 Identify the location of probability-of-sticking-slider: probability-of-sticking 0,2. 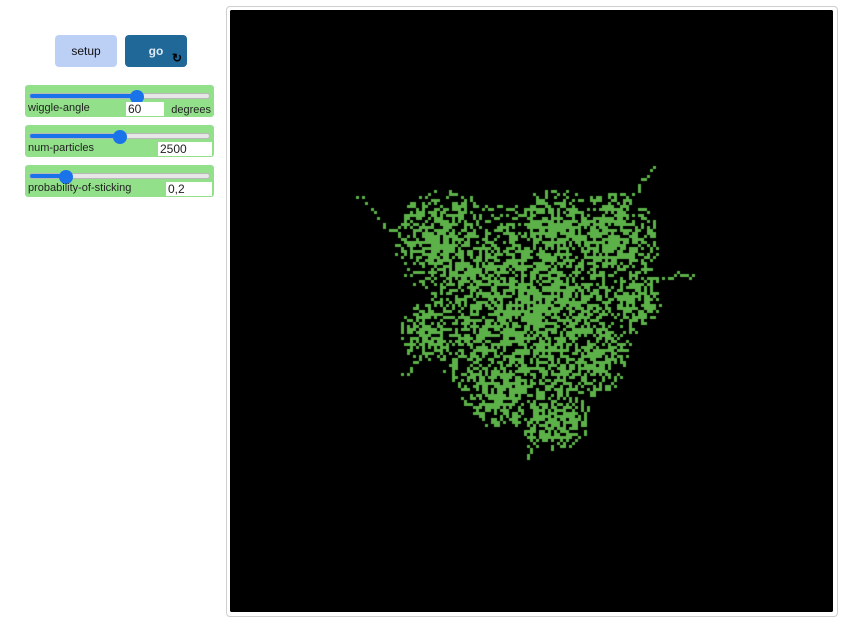
(119, 181).